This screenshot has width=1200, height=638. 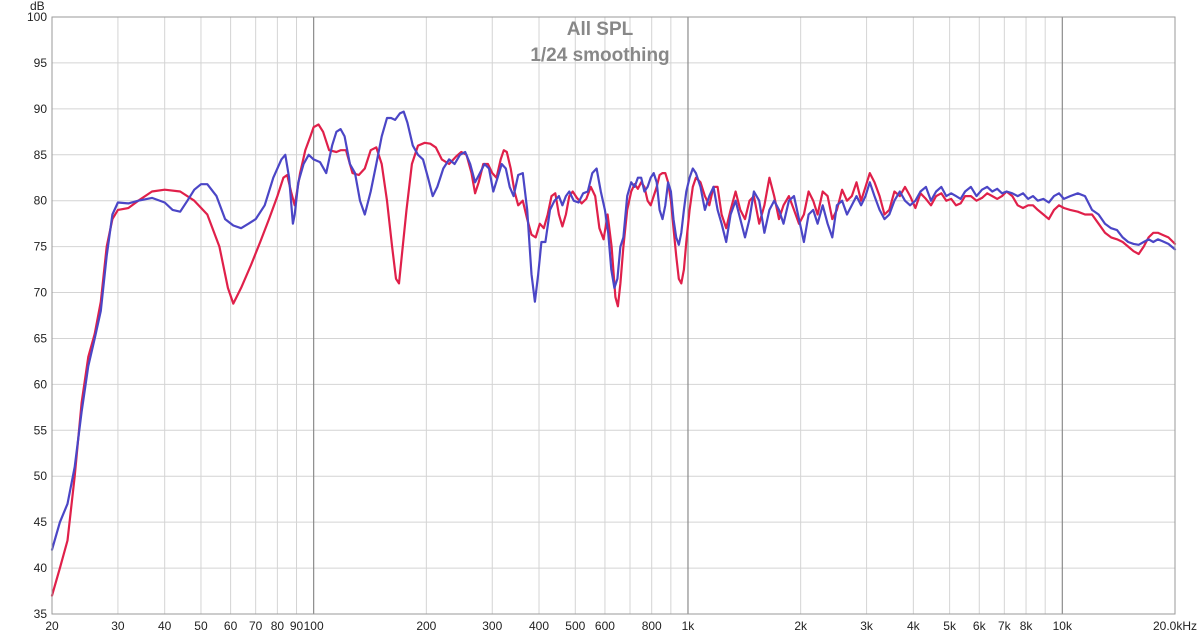 What do you see at coordinates (539, 626) in the screenshot?
I see `x-tick-label: 400` at bounding box center [539, 626].